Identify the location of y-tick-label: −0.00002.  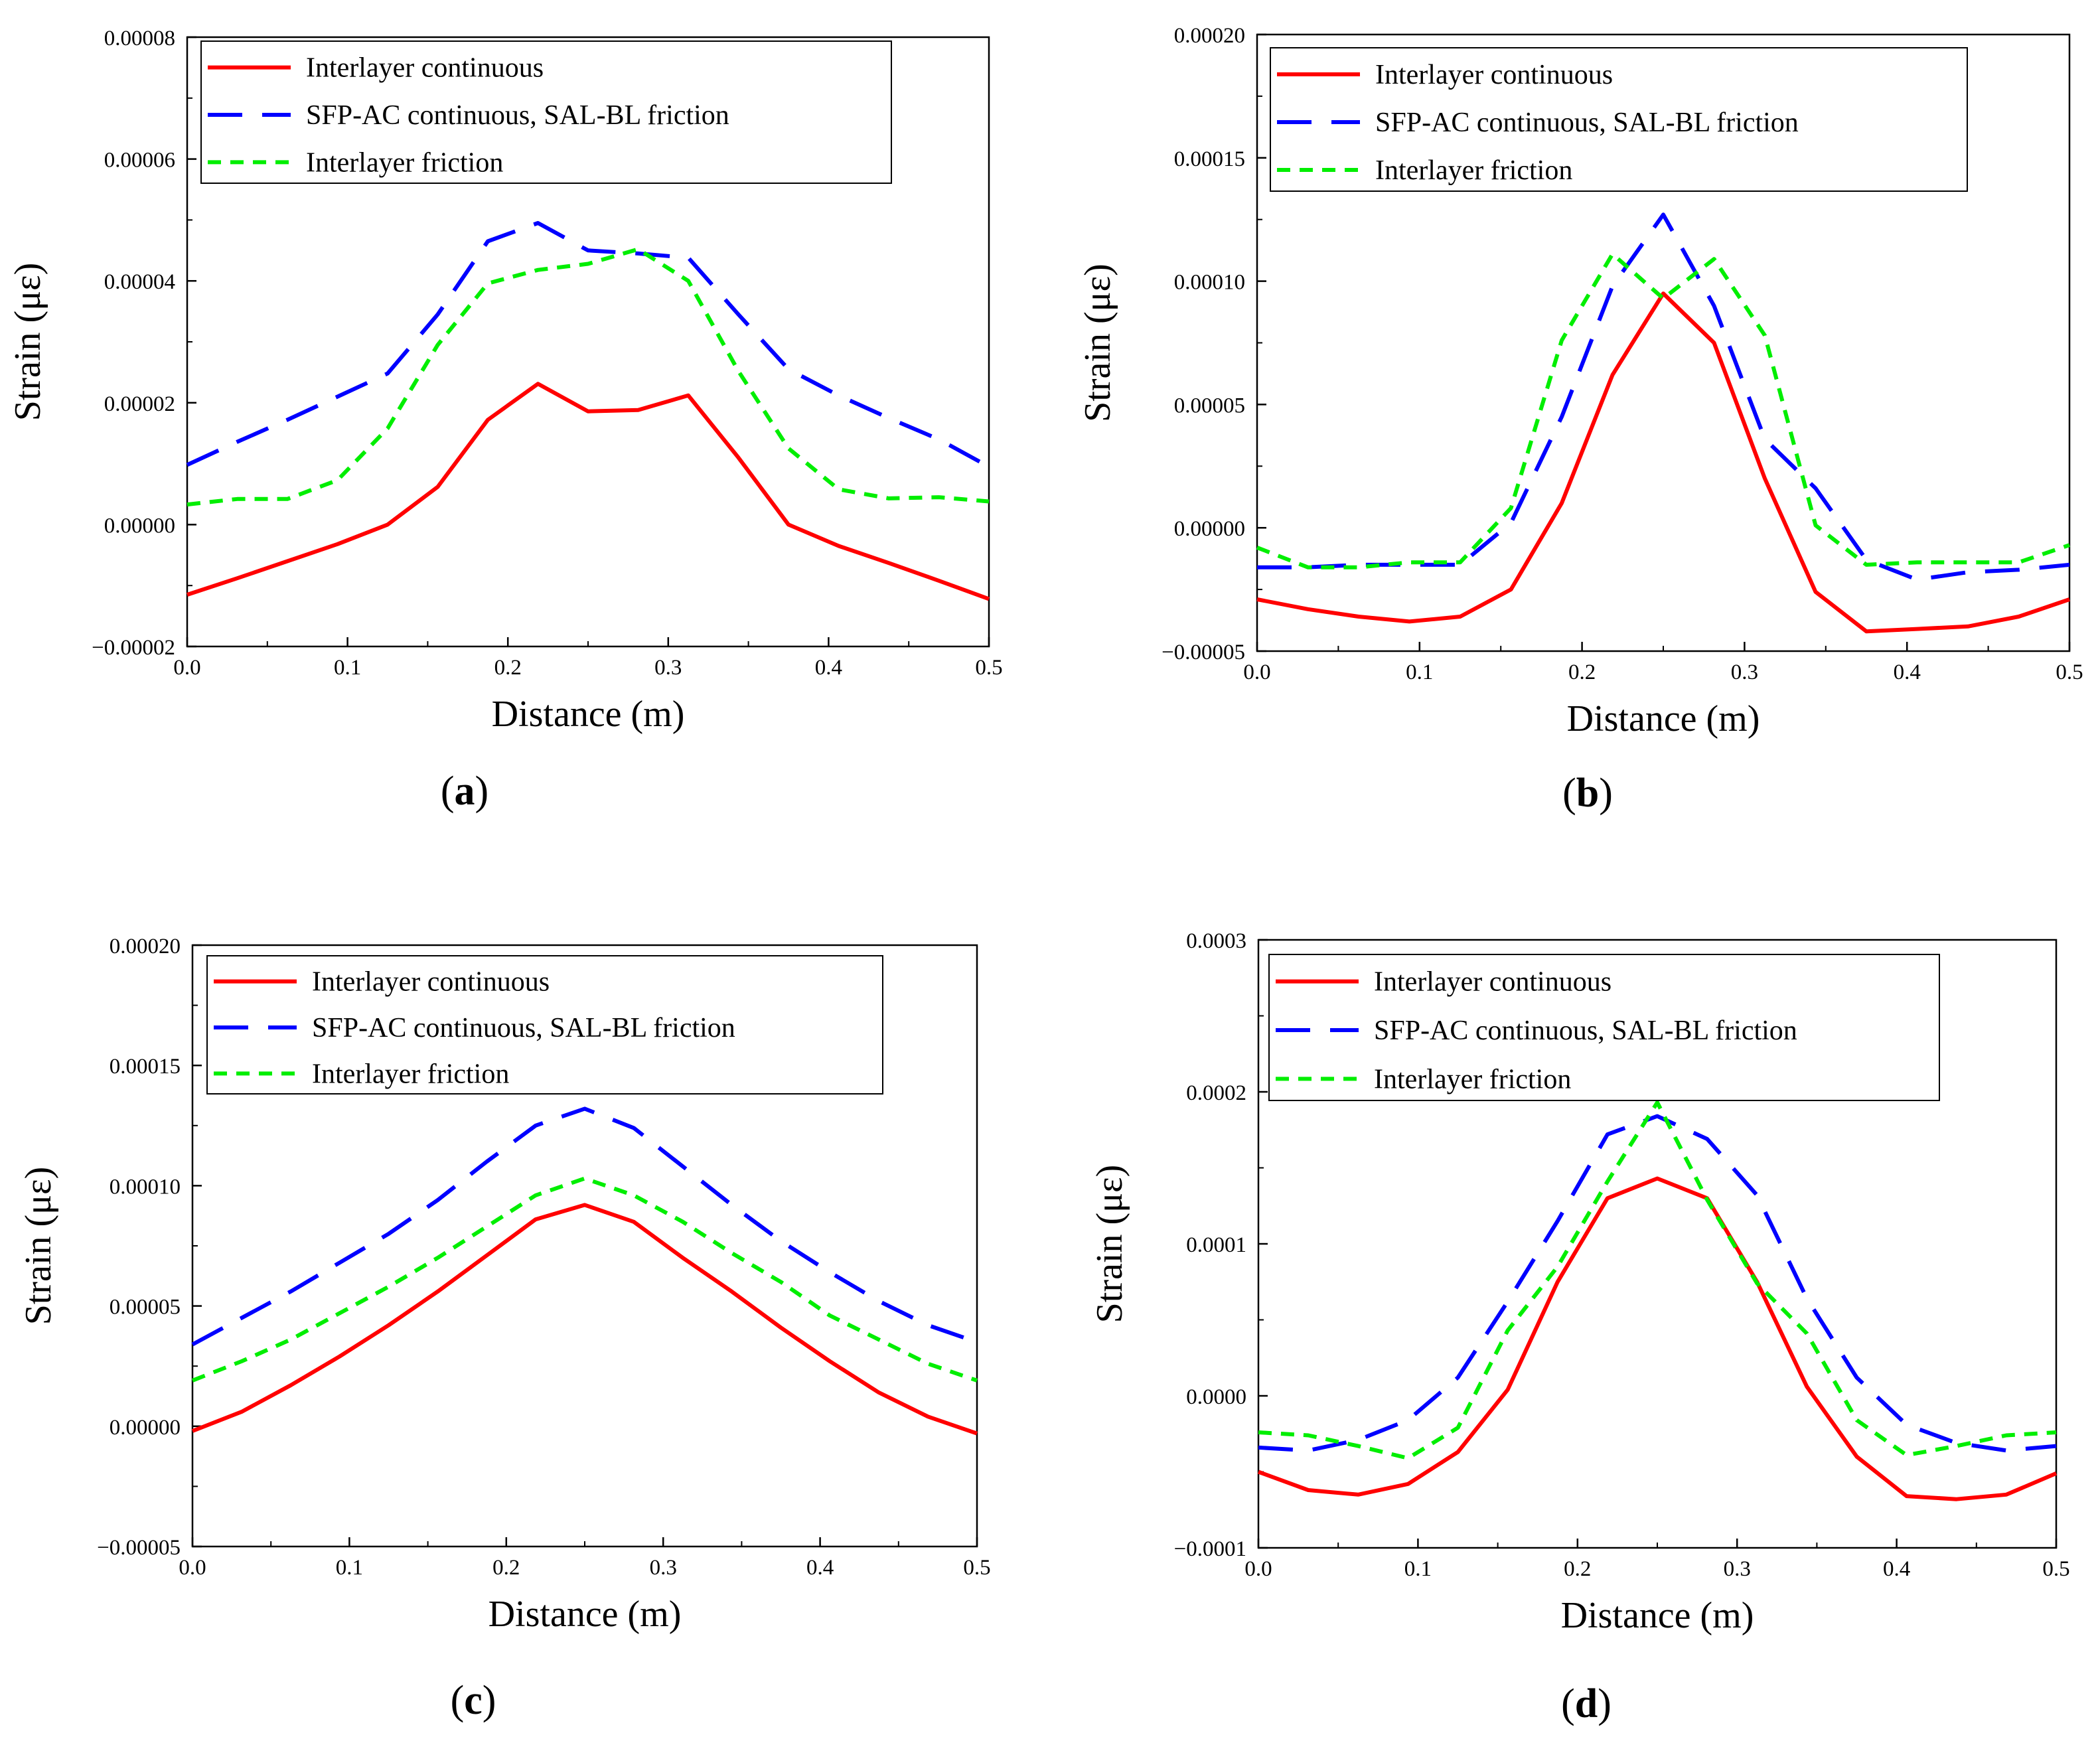
(133, 648).